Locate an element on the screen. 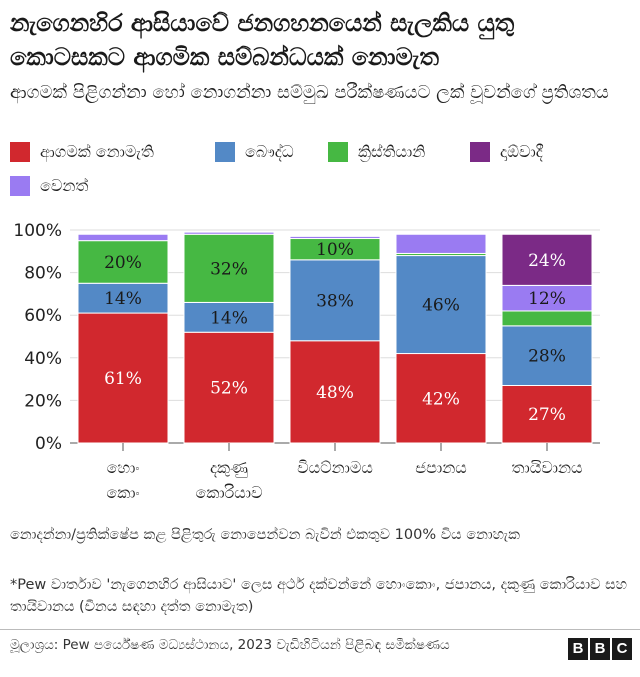 This screenshot has width=640, height=677. data-label: 48% is located at coordinates (335, 393).